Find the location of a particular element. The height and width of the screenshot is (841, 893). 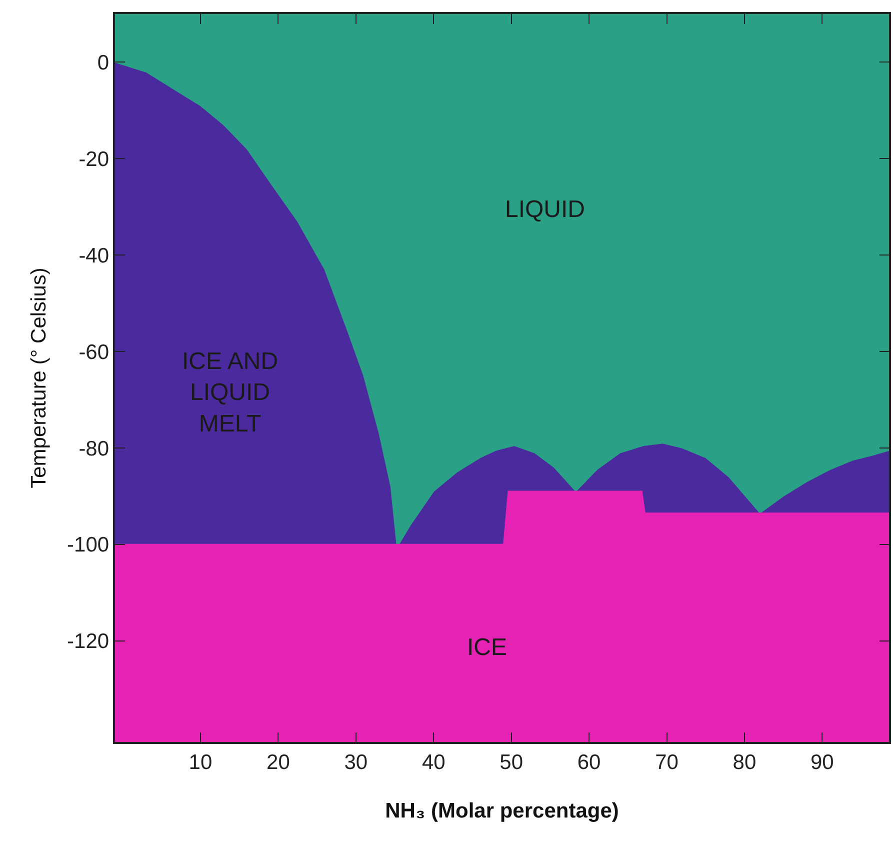

x-tick-label: 50 is located at coordinates (512, 762).